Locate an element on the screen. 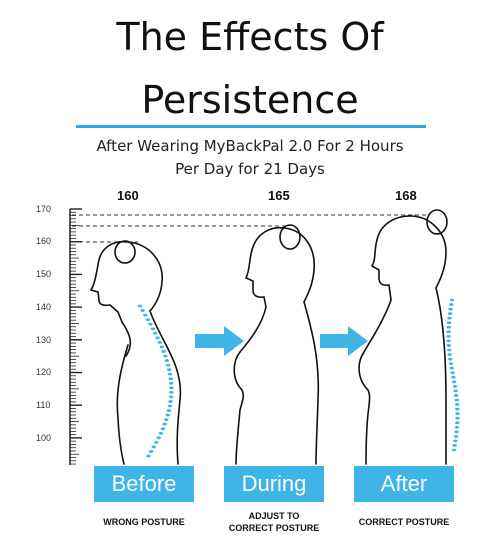  caption-after: CORRECT POSTURE is located at coordinates (404, 522).